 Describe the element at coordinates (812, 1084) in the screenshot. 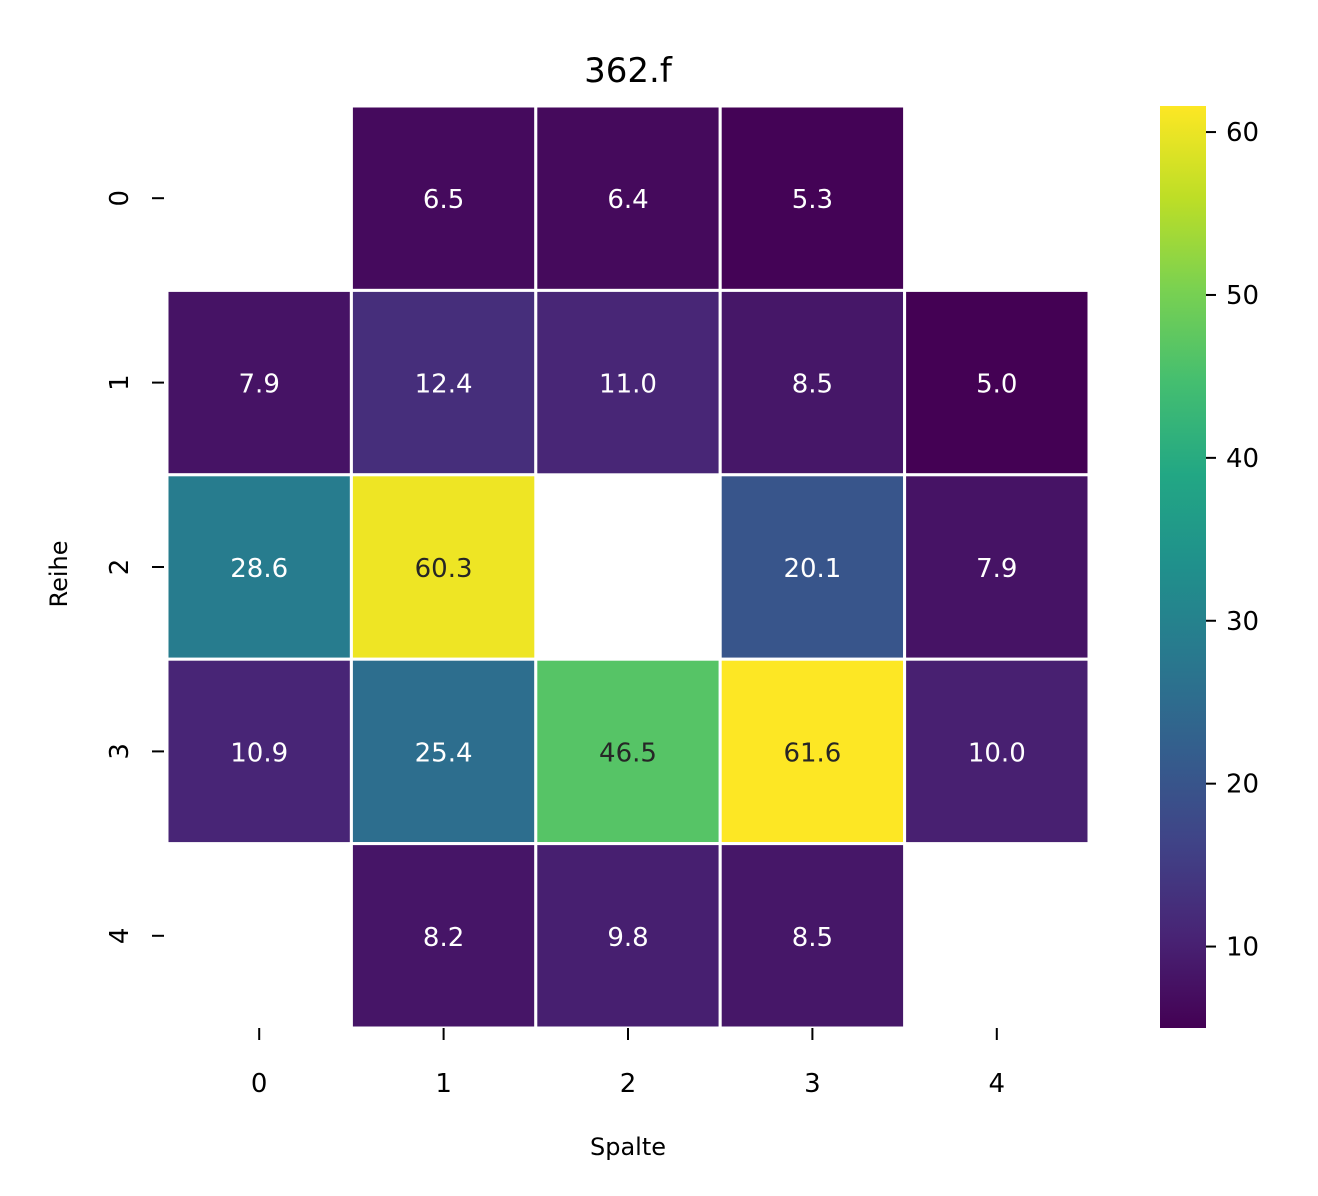

I see `x-tick-label: 3` at that location.